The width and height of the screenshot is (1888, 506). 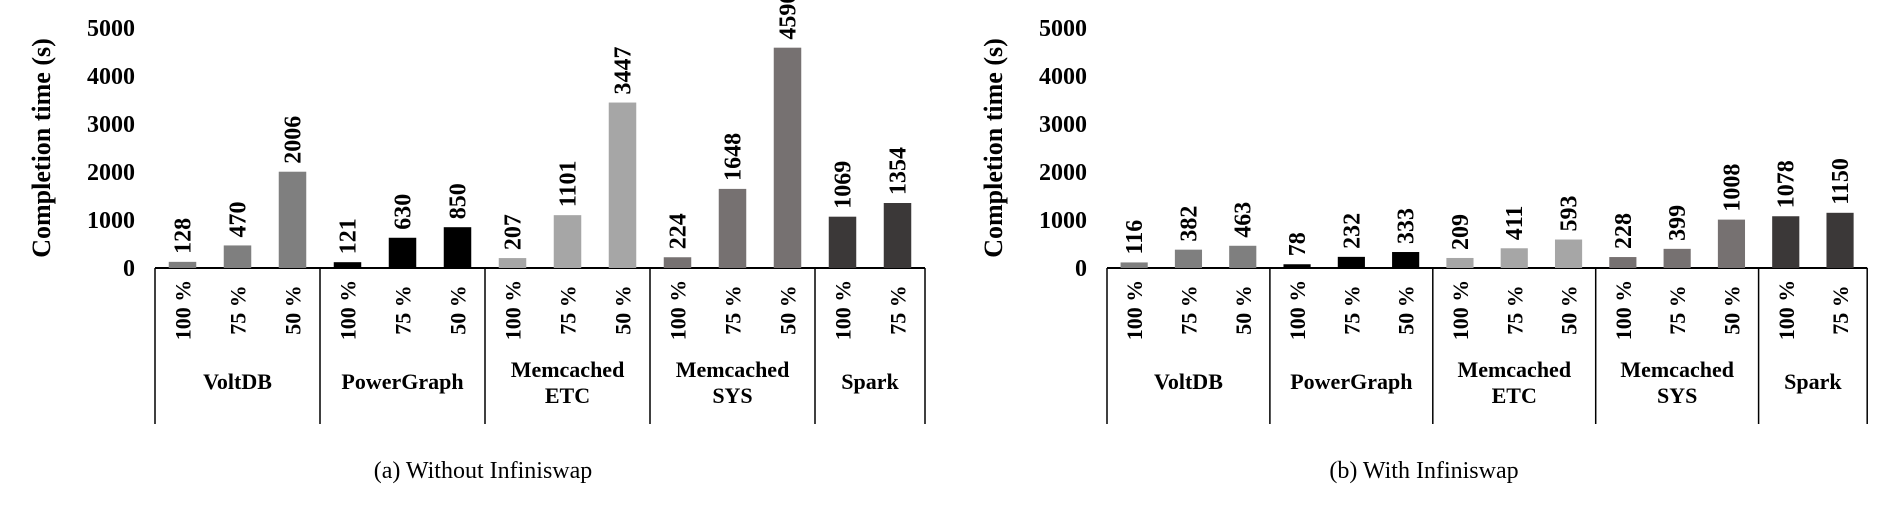 I want to click on bar-value-label: 382, so click(x=1189, y=224).